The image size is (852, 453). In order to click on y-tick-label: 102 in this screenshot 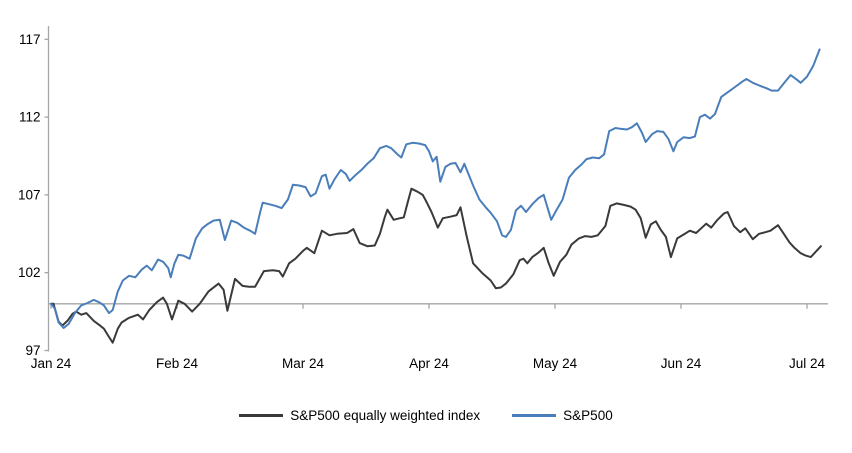, I will do `click(29, 272)`.